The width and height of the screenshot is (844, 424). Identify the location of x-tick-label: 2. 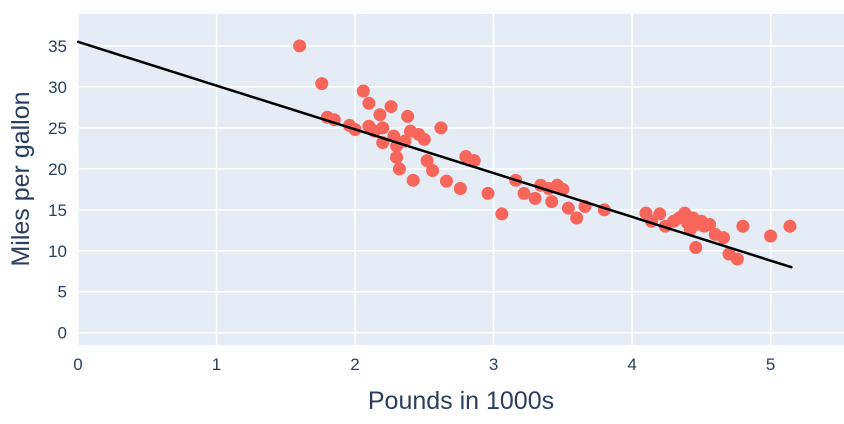
(354, 364).